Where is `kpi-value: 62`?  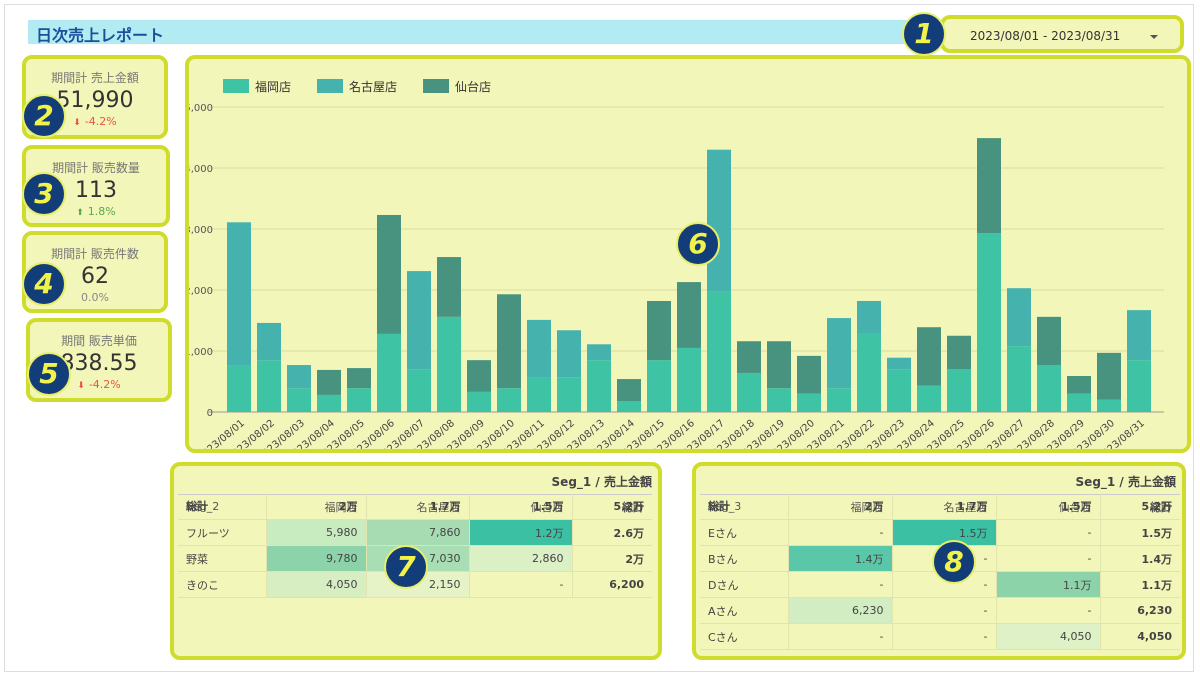 kpi-value: 62 is located at coordinates (95, 276).